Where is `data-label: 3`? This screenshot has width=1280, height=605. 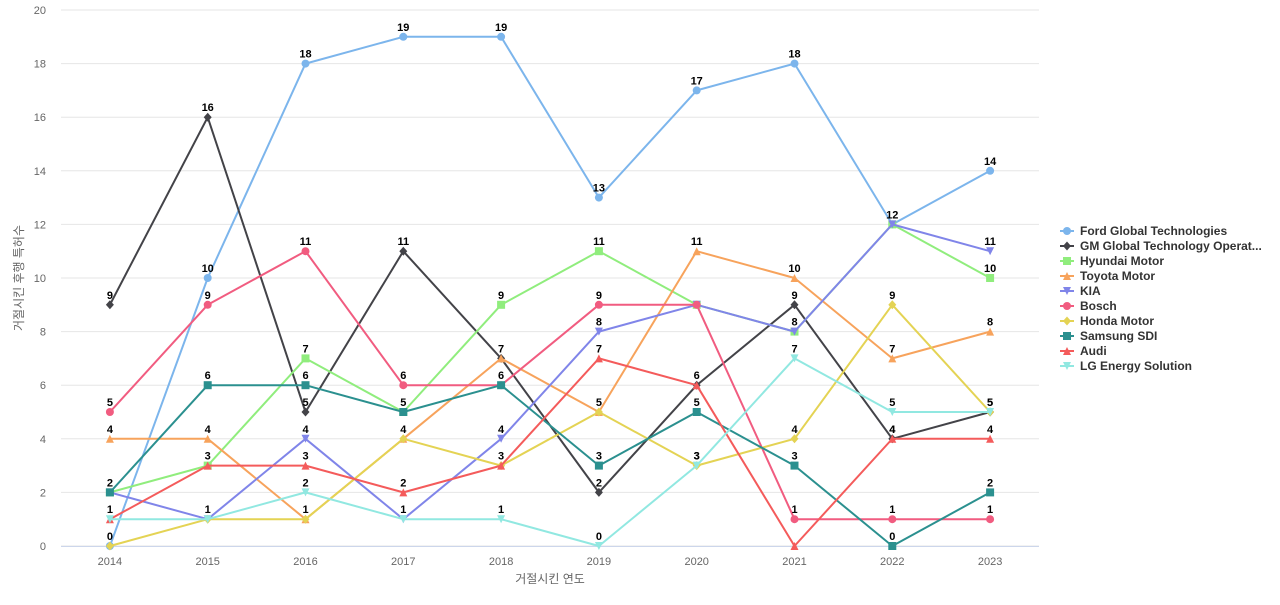 data-label: 3 is located at coordinates (697, 457).